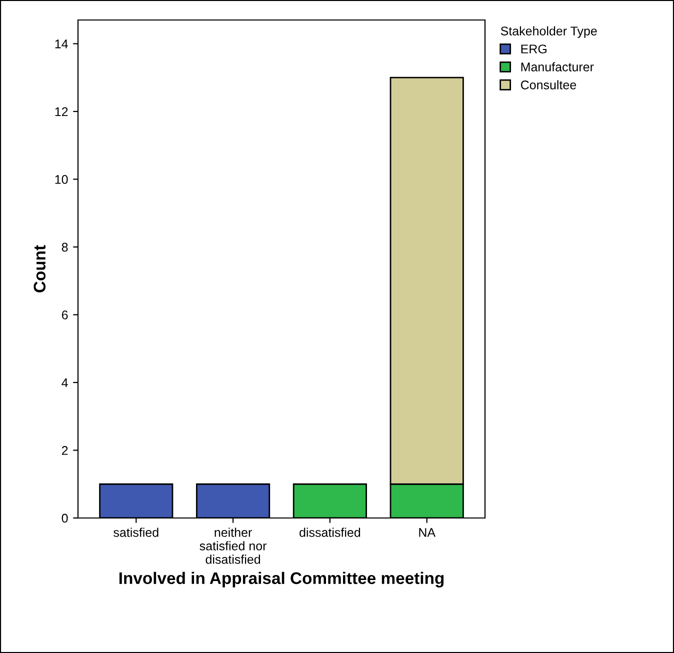 The width and height of the screenshot is (674, 653). What do you see at coordinates (427, 532) in the screenshot?
I see `x-tick-label: NA` at bounding box center [427, 532].